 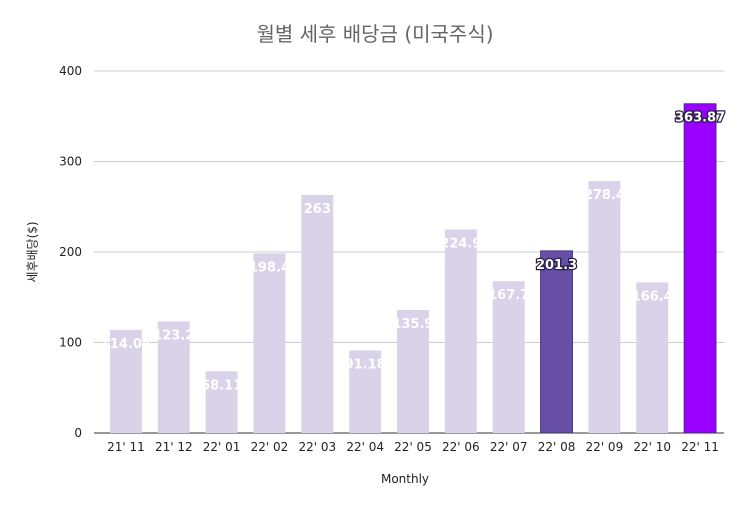 I want to click on data-label: 363.87, so click(x=700, y=118).